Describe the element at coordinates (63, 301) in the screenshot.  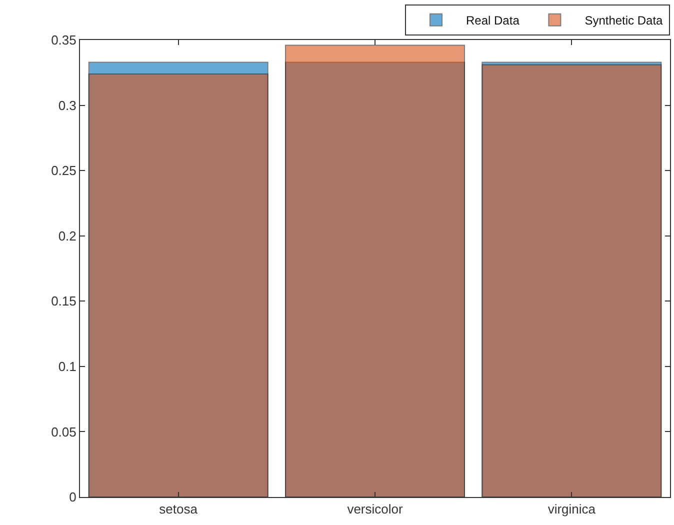
I see `y-tick-label: 0.15` at that location.